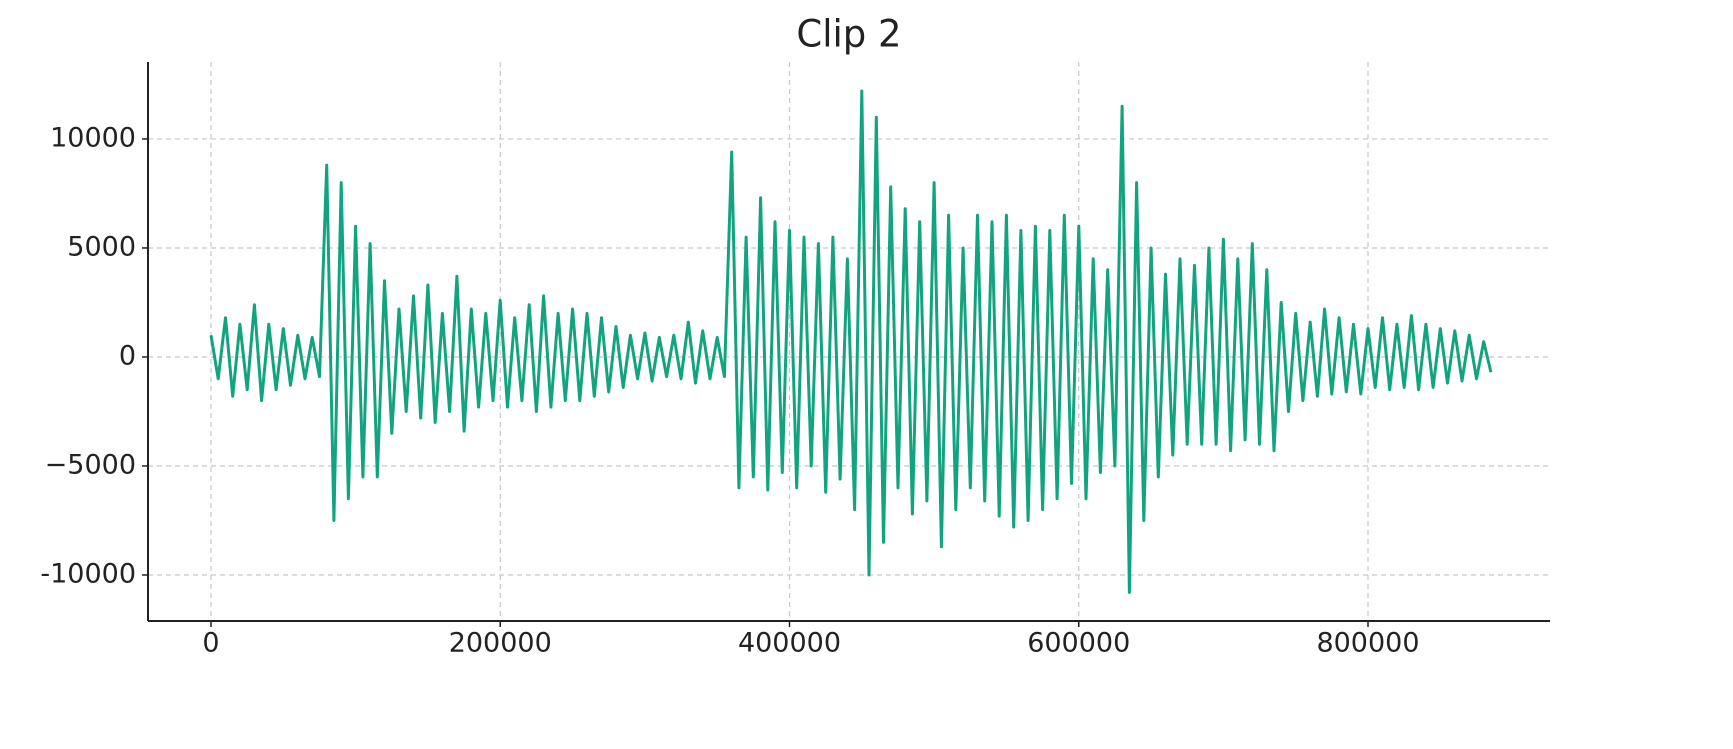 Image resolution: width=1733 pixels, height=749 pixels. Describe the element at coordinates (1367, 643) in the screenshot. I see `x-tick-label: 800000` at that location.